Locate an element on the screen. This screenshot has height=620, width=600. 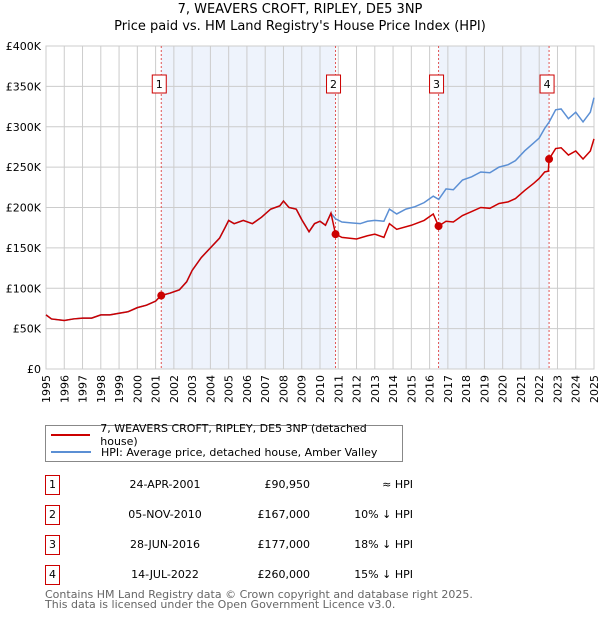
sale-label: 3 is located at coordinates (436, 84).